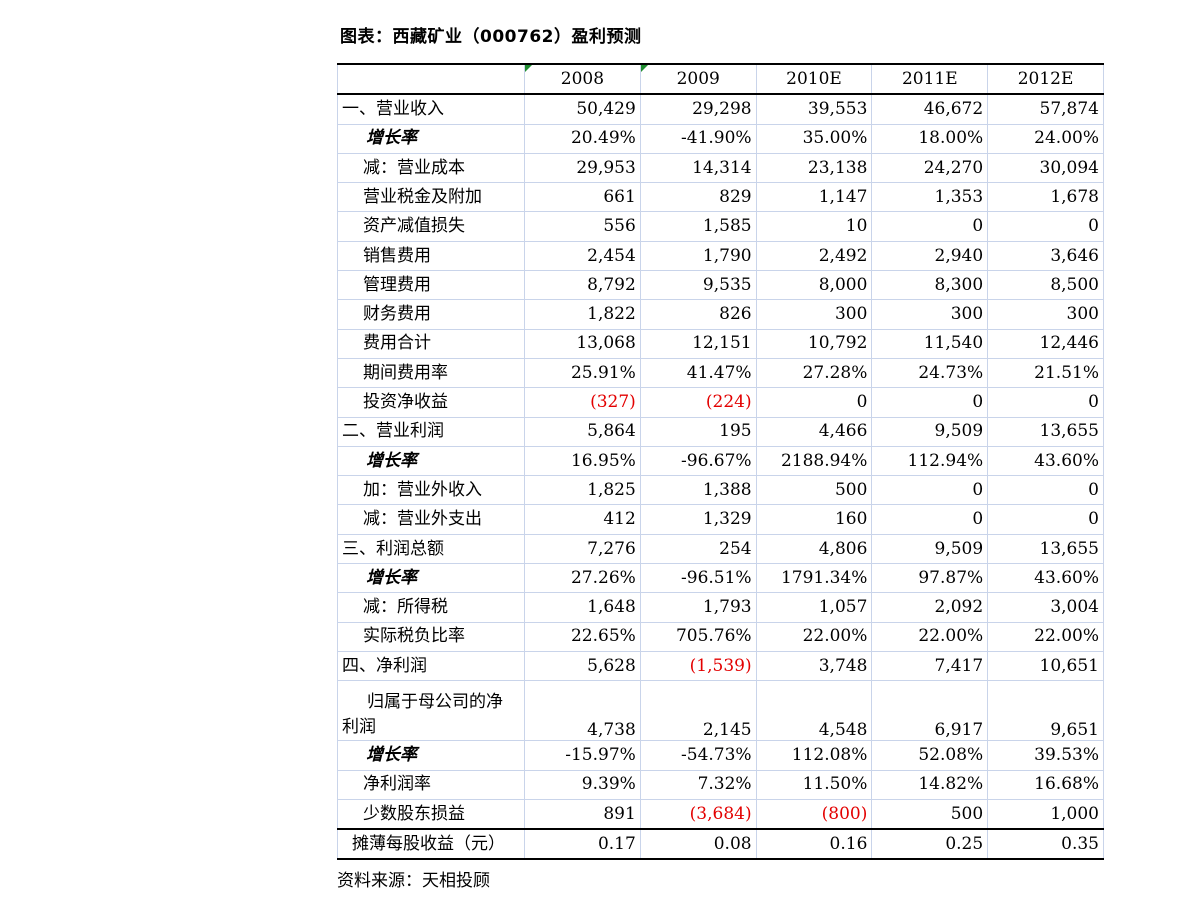  I want to click on header-row: 2008 2009 2010E 2011E 2012E, so click(720, 79).